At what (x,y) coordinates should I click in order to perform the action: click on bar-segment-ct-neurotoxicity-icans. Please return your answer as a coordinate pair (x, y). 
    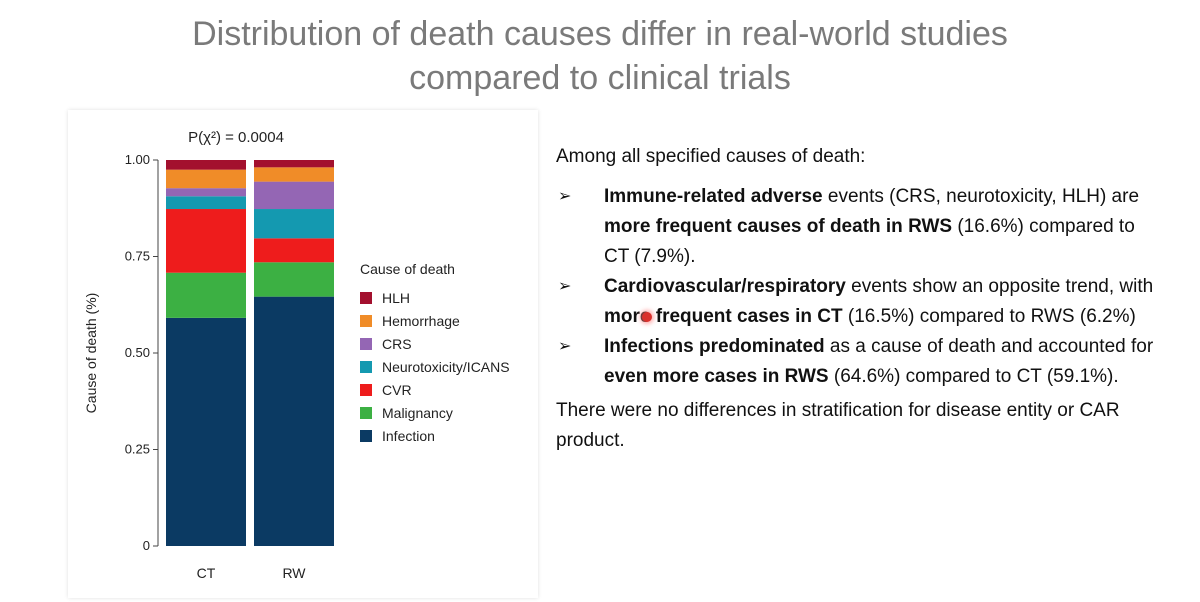
    Looking at the image, I should click on (206, 203).